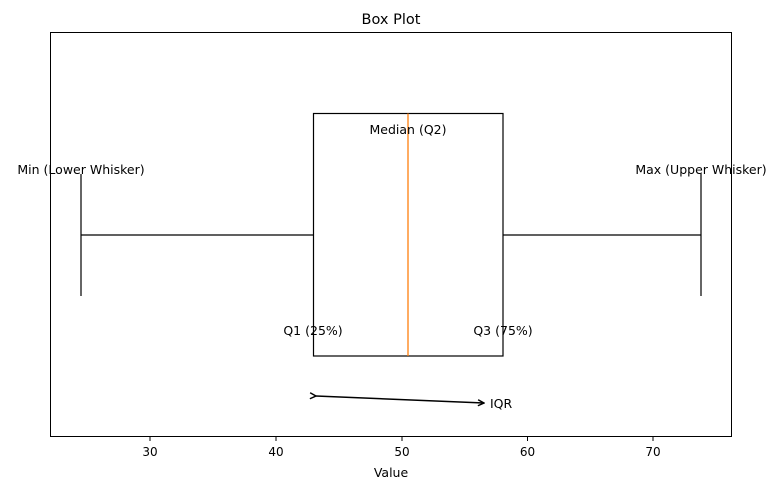  Describe the element at coordinates (700, 169) in the screenshot. I see `max-annotation: Max (Upper Whisker)` at that location.